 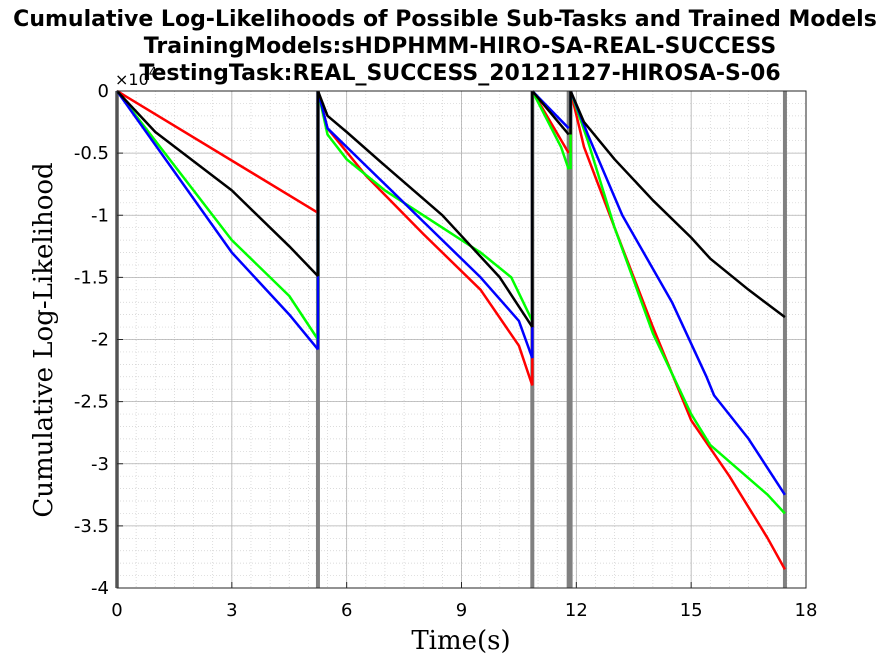 What do you see at coordinates (100, 588) in the screenshot?
I see `y-tick-label: -4` at bounding box center [100, 588].